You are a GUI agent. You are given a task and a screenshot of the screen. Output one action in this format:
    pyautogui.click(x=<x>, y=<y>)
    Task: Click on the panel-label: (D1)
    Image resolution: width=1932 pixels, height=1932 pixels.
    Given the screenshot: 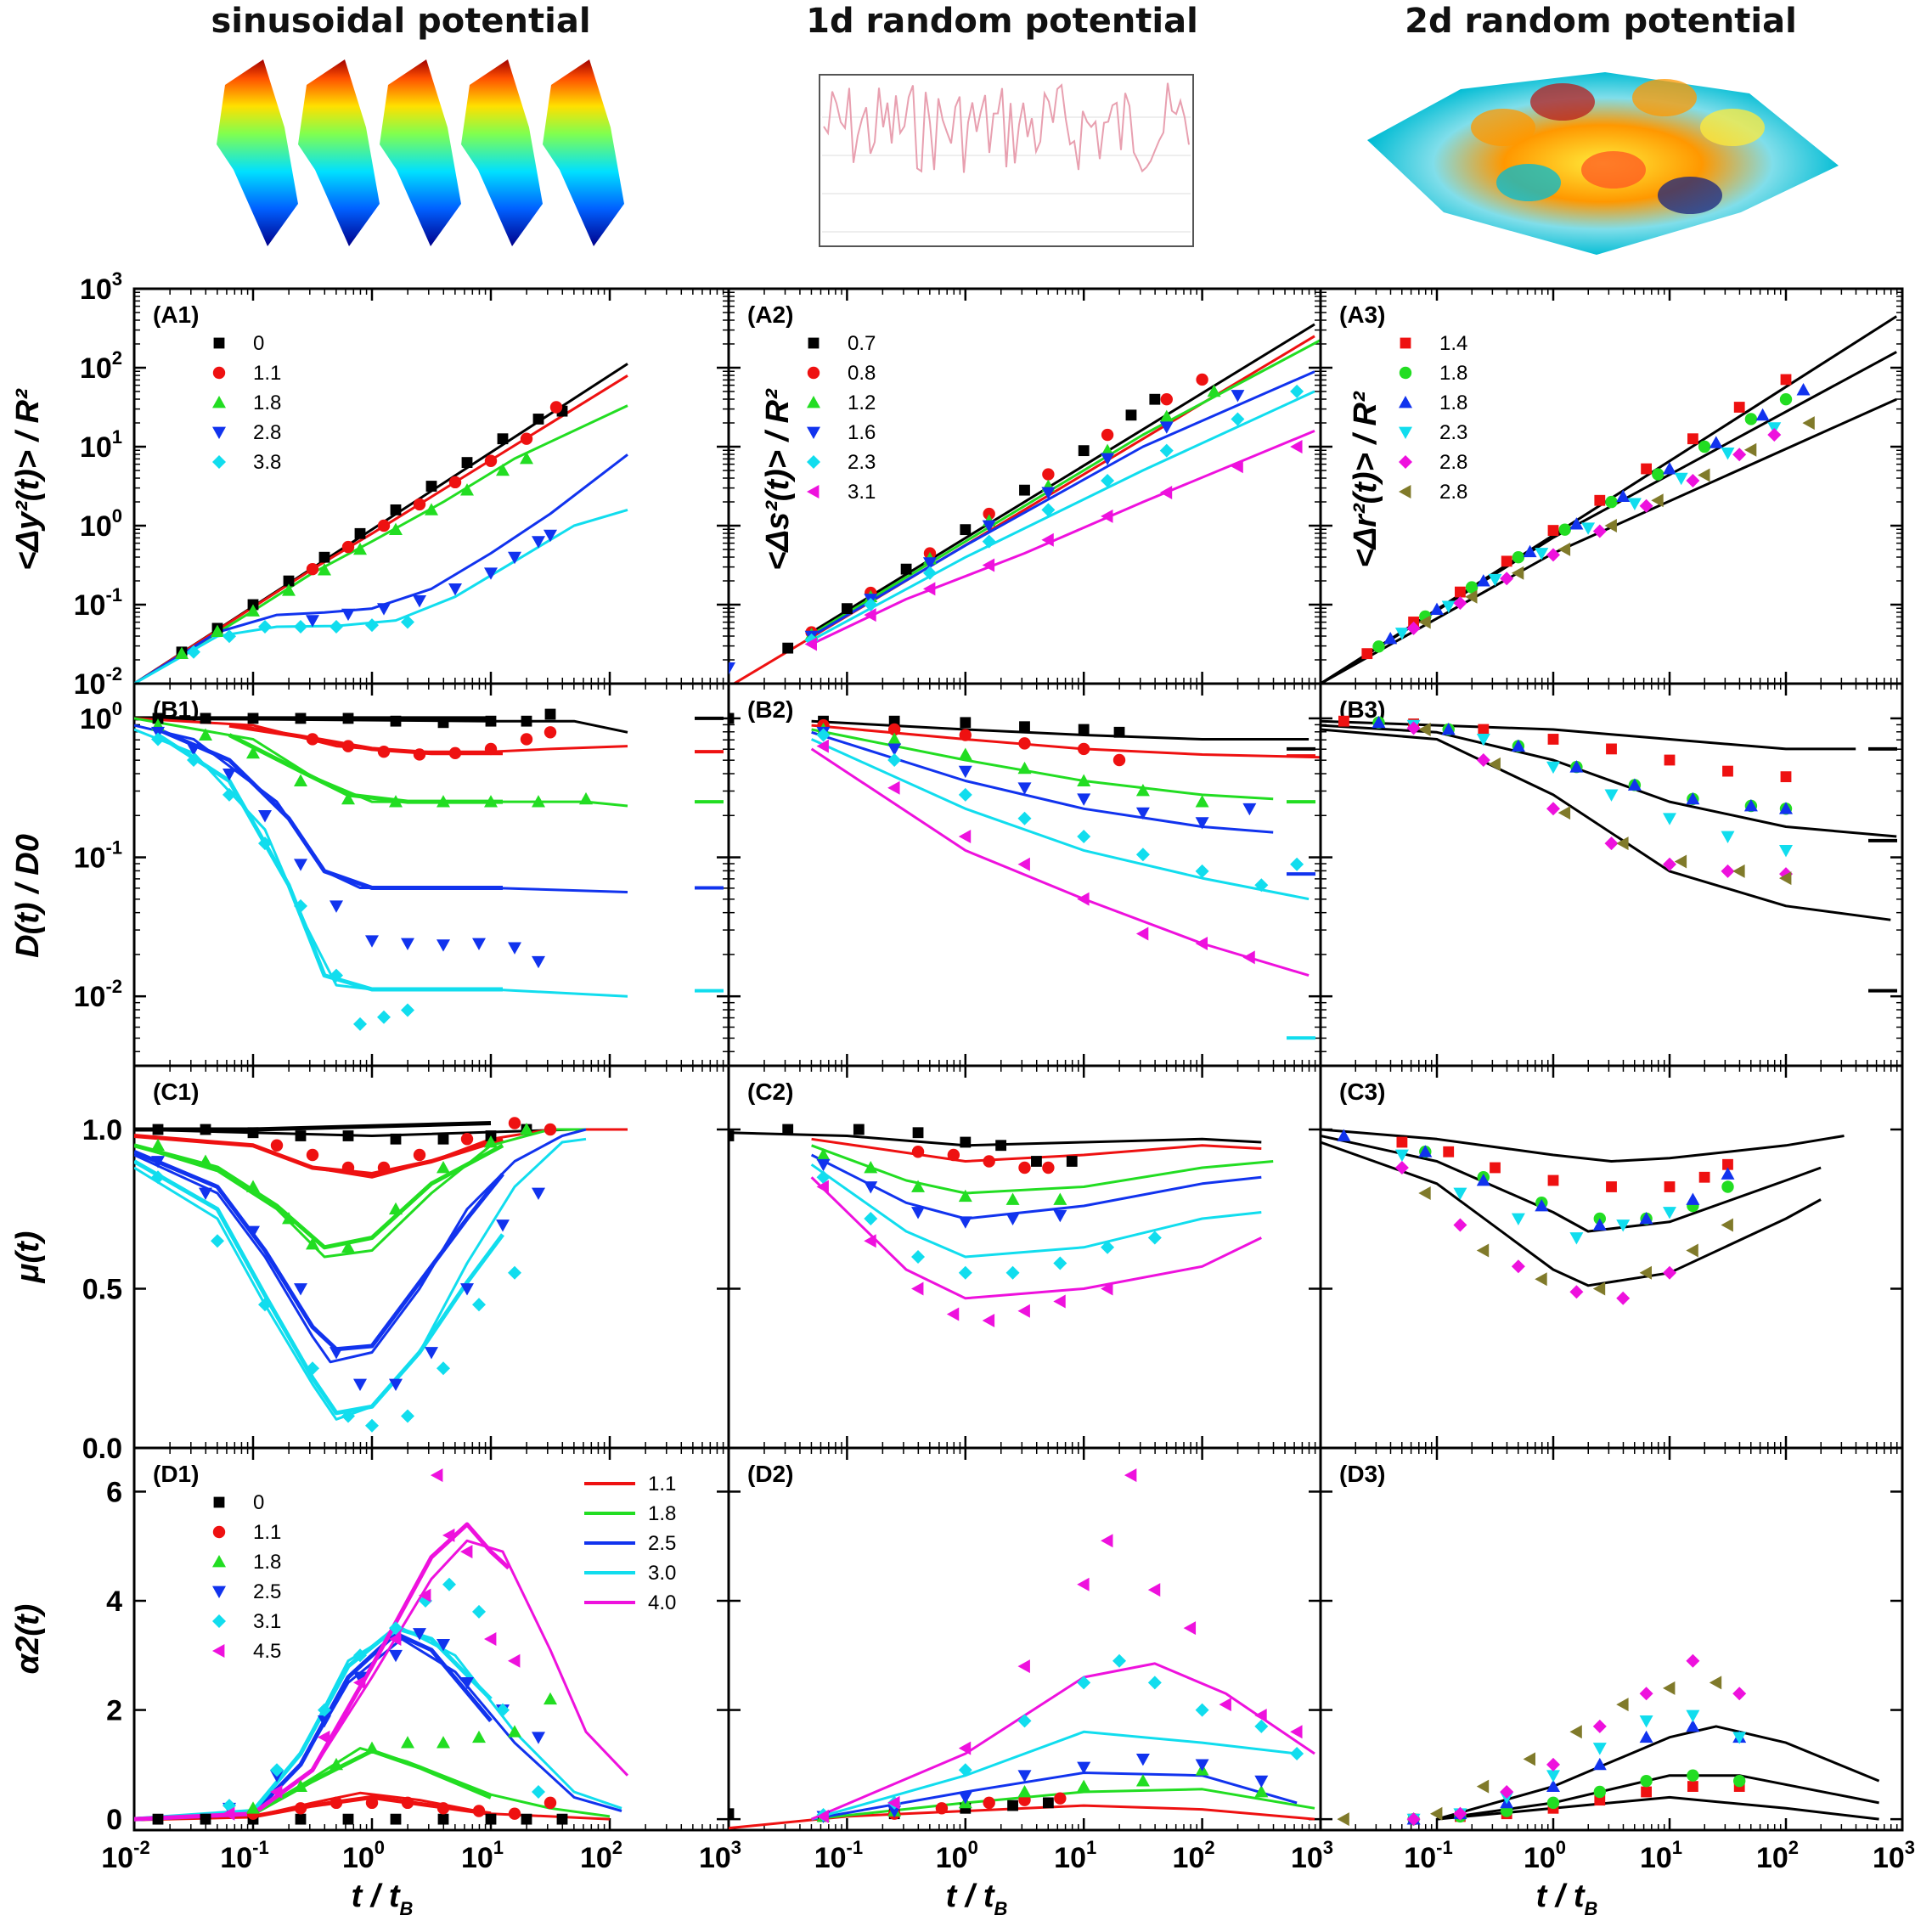 What is the action you would take?
    pyautogui.click(x=176, y=1474)
    